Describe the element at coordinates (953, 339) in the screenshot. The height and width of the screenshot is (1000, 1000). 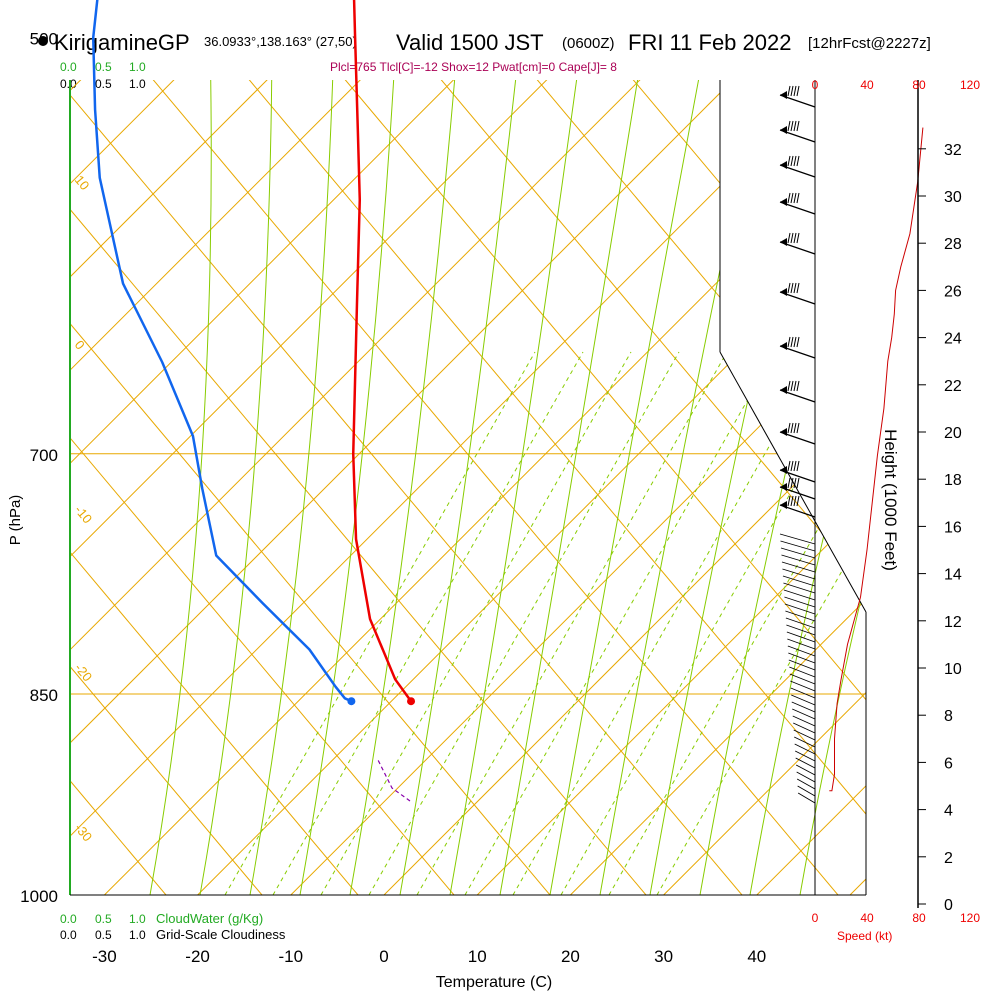
I see `height-tick-label: 24` at that location.